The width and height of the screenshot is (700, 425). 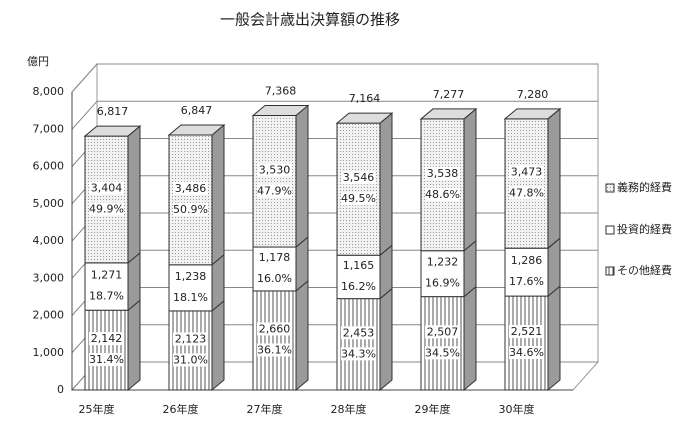 I want to click on share-label: 47.8%, so click(x=526, y=193).